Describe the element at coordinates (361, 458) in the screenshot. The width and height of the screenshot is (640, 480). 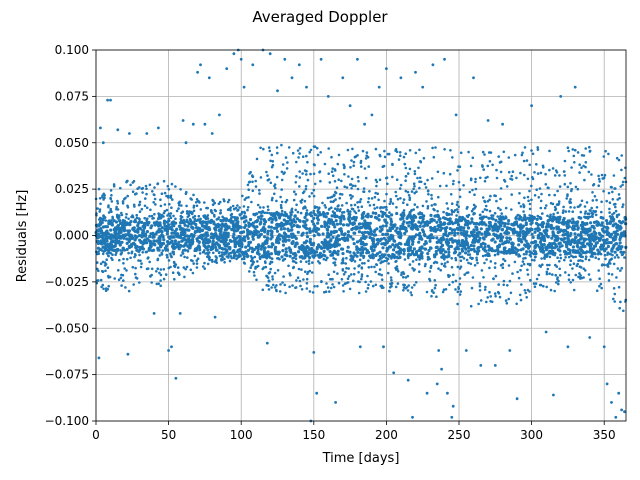
I see `x-axis-label: Time [days]` at that location.